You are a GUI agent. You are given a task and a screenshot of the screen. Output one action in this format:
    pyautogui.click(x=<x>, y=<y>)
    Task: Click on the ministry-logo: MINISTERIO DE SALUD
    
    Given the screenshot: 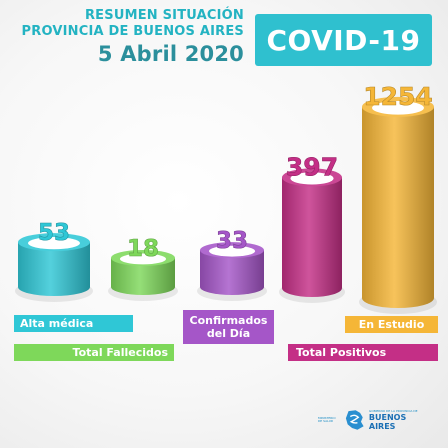 What is the action you would take?
    pyautogui.click(x=327, y=419)
    